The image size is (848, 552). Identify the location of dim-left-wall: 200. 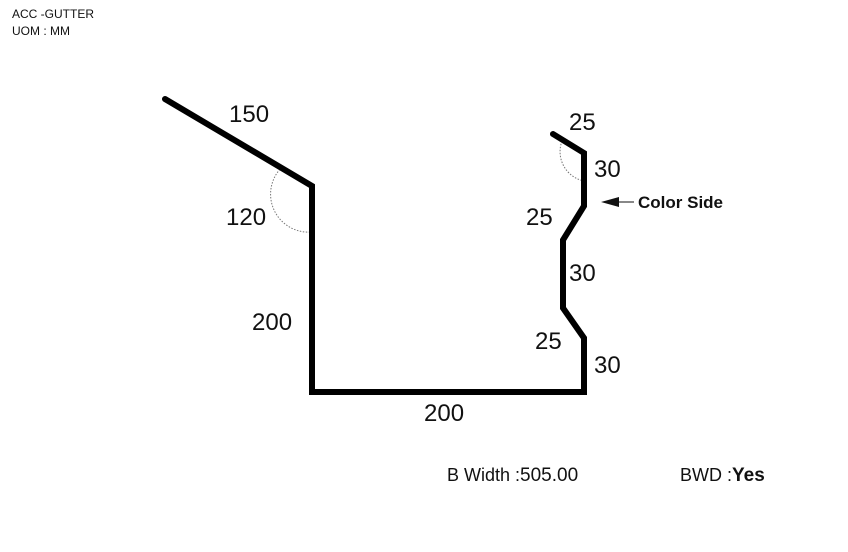
(272, 322).